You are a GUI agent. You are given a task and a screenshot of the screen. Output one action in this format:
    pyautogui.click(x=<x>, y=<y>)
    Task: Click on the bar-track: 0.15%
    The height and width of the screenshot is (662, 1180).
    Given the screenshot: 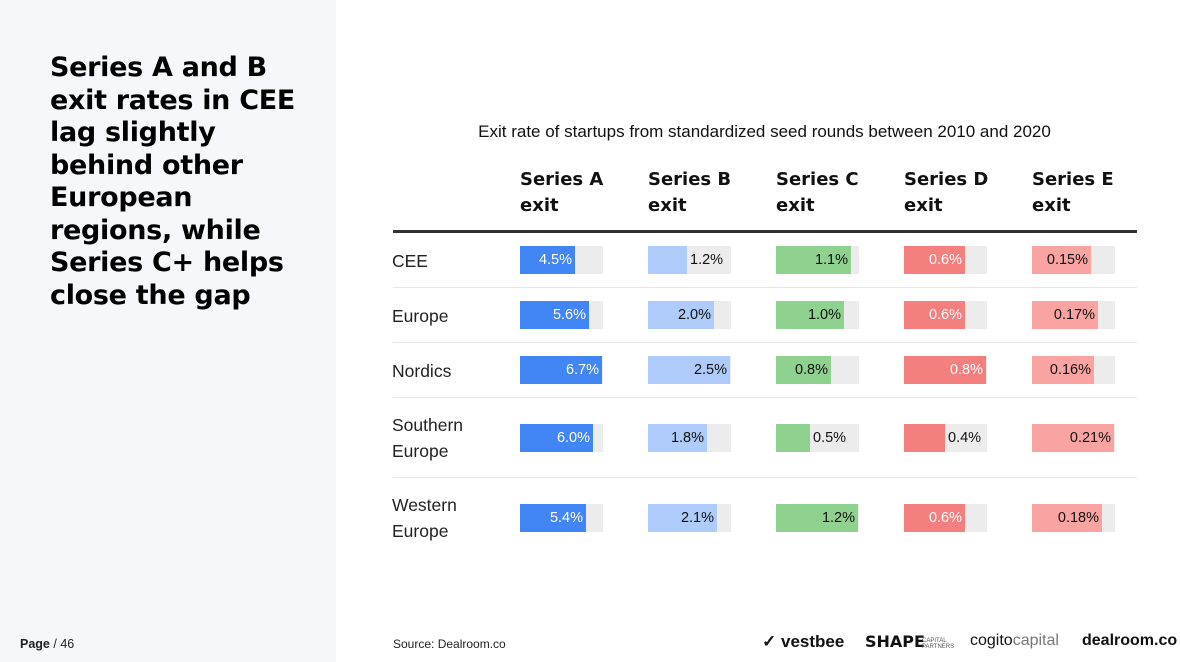 What is the action you would take?
    pyautogui.click(x=1073, y=260)
    